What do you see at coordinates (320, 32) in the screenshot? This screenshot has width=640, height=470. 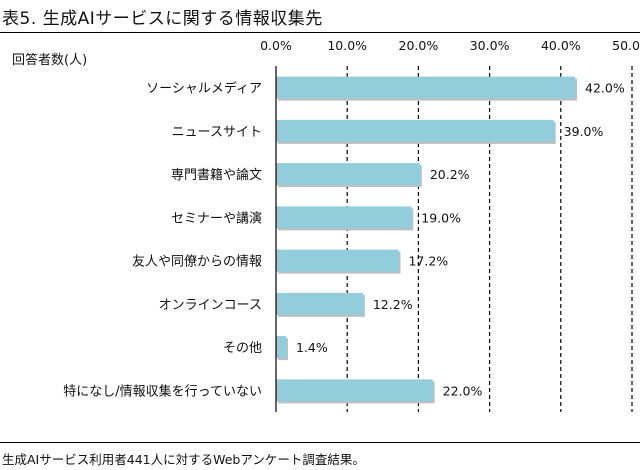 I see `title-divider` at bounding box center [320, 32].